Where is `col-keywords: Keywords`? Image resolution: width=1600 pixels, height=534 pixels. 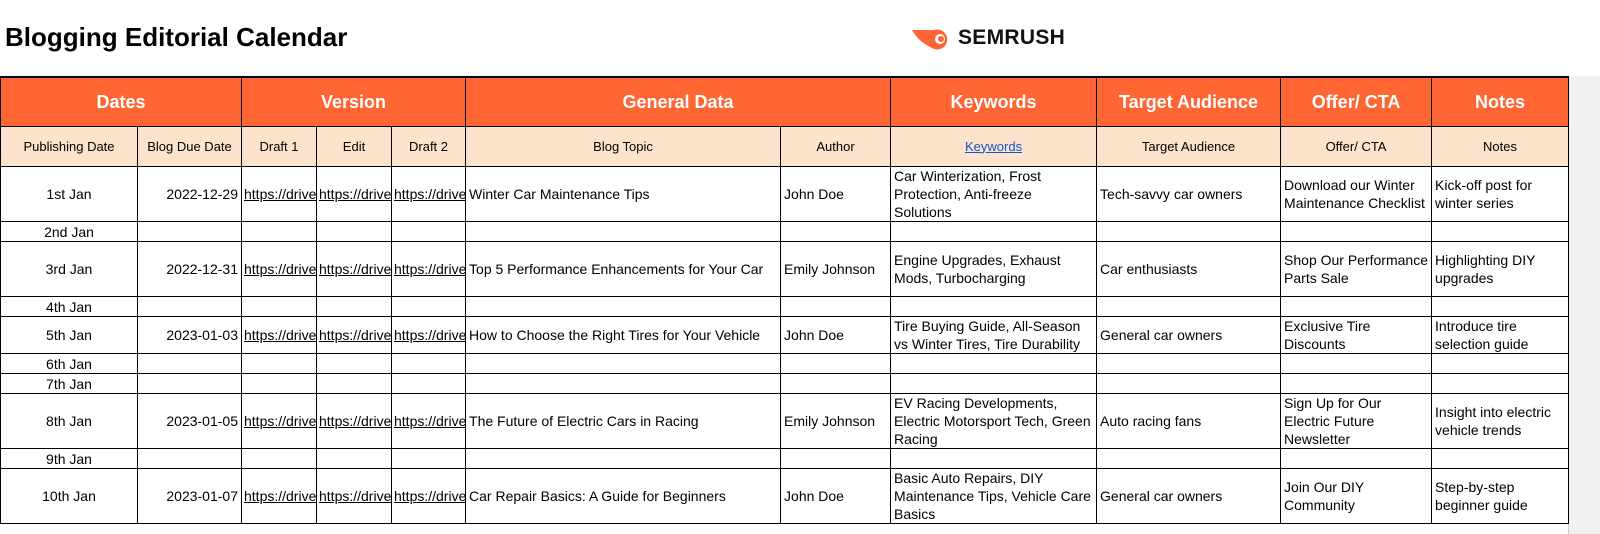 col-keywords: Keywords is located at coordinates (994, 146).